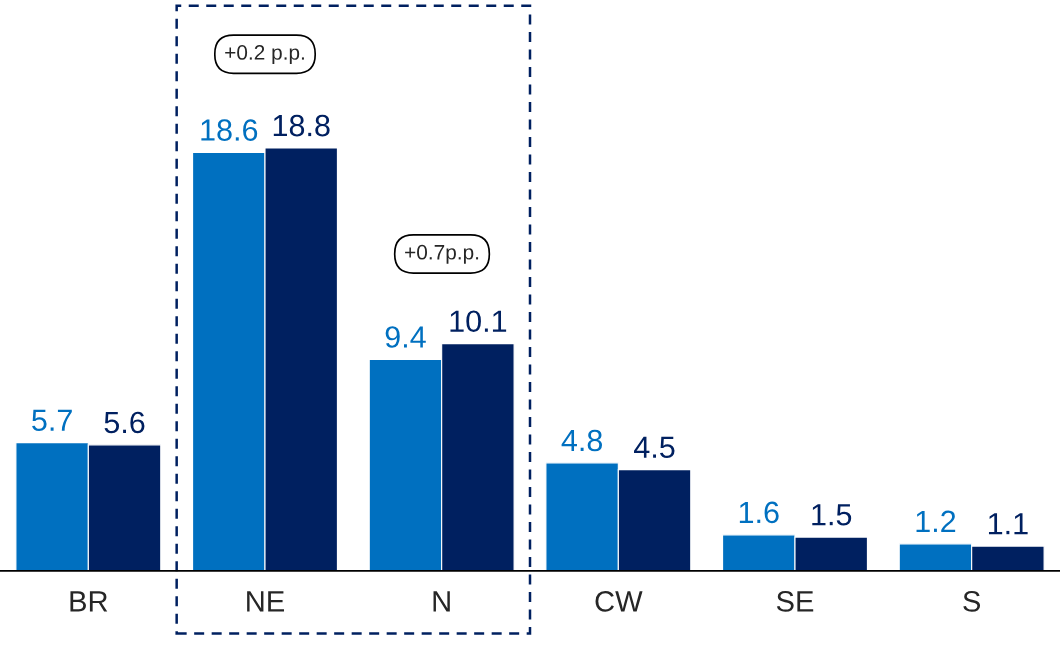 Image resolution: width=1060 pixels, height=645 pixels. I want to click on data-label: 1.6, so click(759, 512).